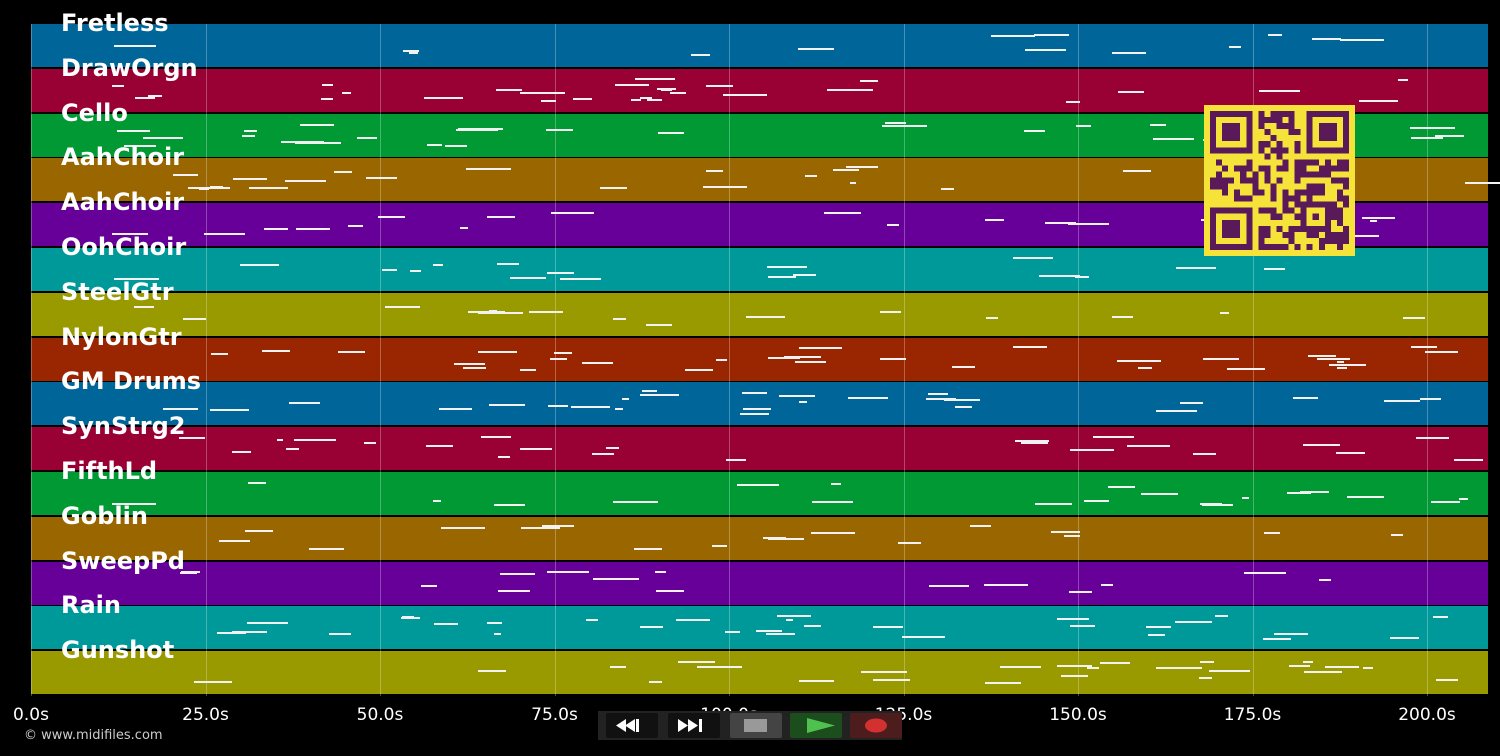 The height and width of the screenshot is (756, 1500). What do you see at coordinates (118, 650) in the screenshot?
I see `track-label: Gunshot` at bounding box center [118, 650].